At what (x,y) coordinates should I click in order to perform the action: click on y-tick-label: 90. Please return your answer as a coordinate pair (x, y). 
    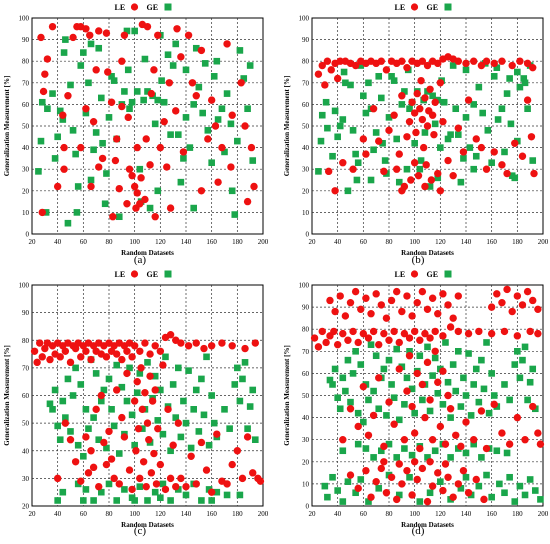
    Looking at the image, I should click on (306, 308).